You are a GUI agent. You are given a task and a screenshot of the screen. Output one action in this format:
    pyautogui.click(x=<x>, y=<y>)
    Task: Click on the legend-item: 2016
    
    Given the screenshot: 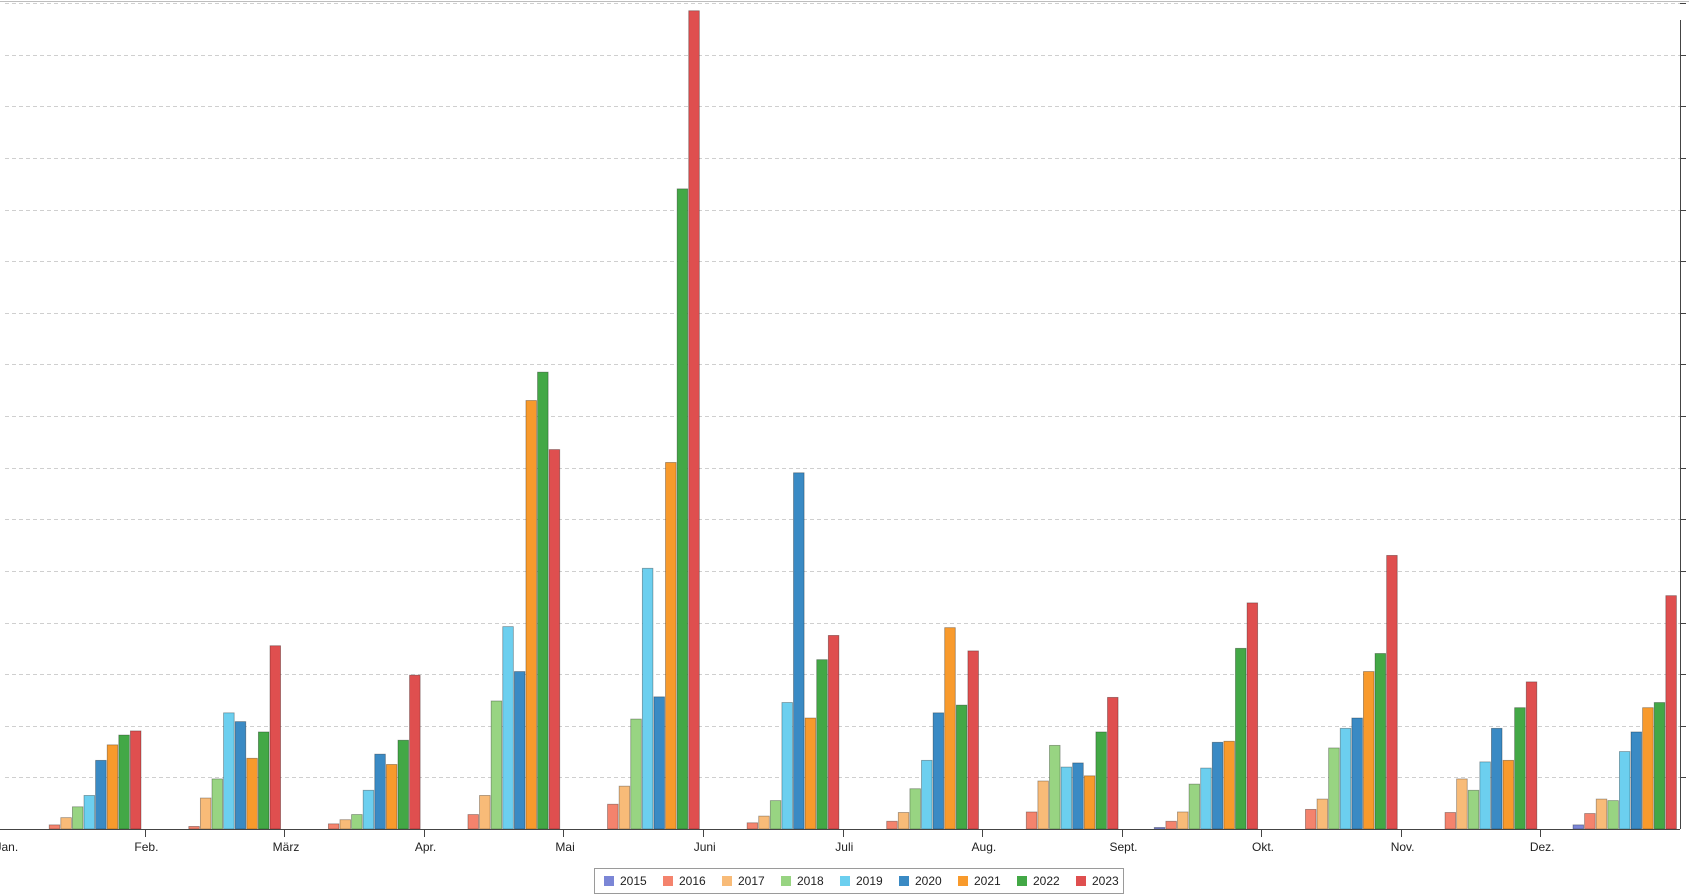 What is the action you would take?
    pyautogui.click(x=684, y=881)
    